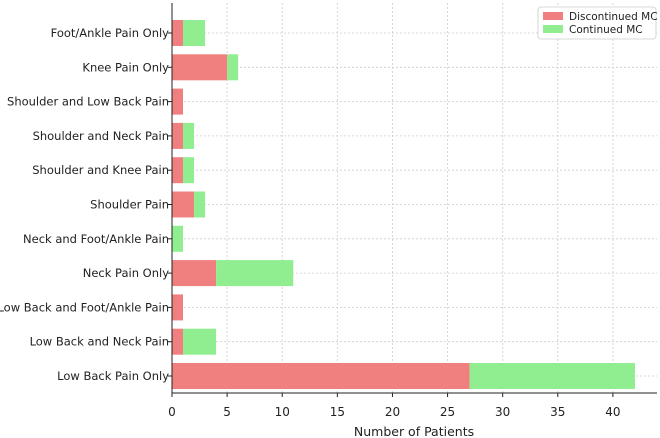 The height and width of the screenshot is (438, 660). I want to click on category-label: Low Back Pain Only, so click(113, 376).